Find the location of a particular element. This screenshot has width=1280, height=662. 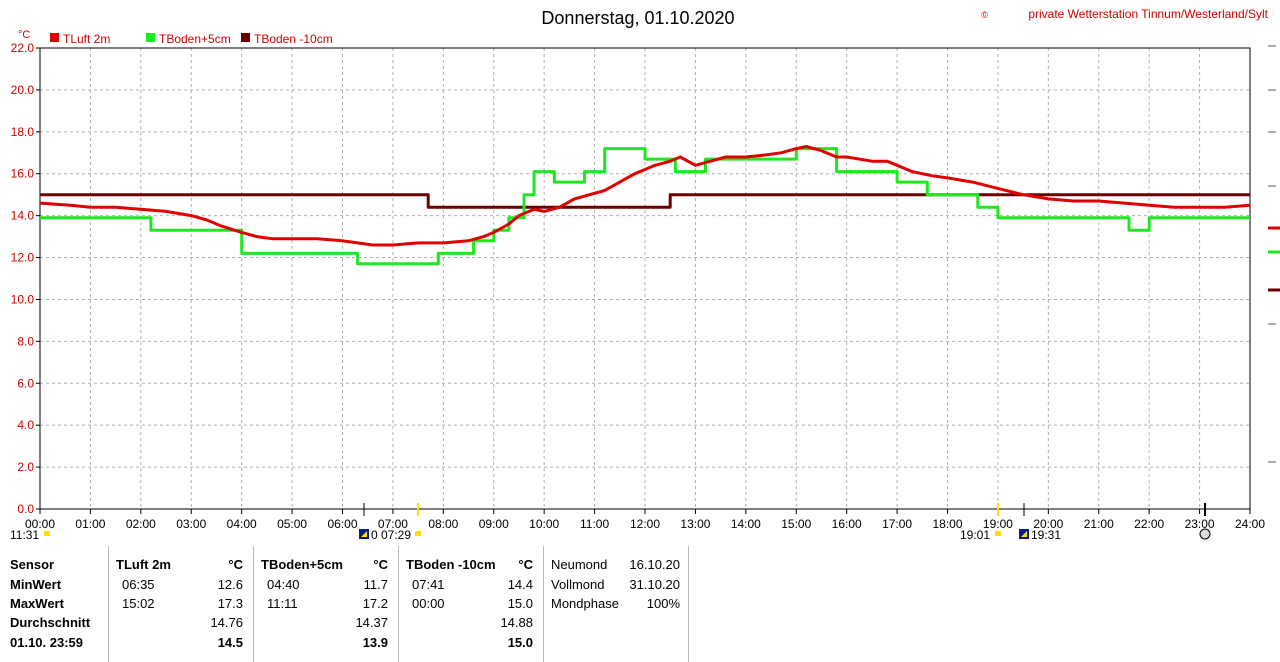

y-tick-label: 4.0 is located at coordinates (25, 425).